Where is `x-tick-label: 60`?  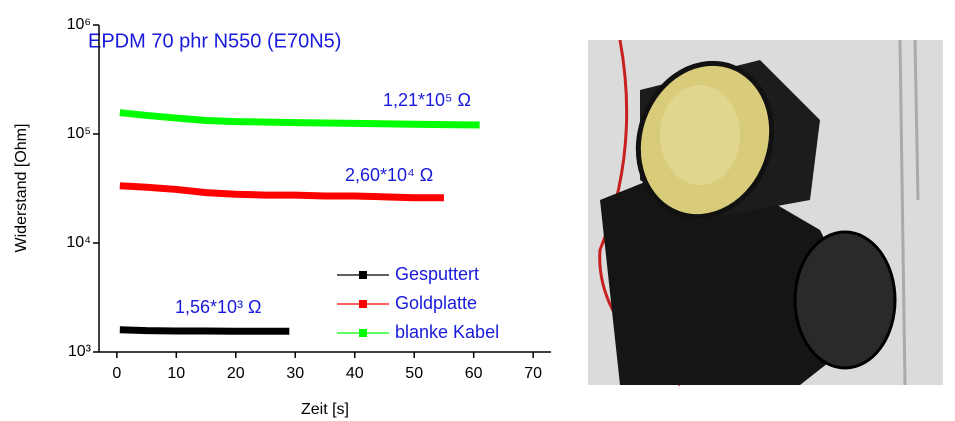
x-tick-label: 60 is located at coordinates (474, 373).